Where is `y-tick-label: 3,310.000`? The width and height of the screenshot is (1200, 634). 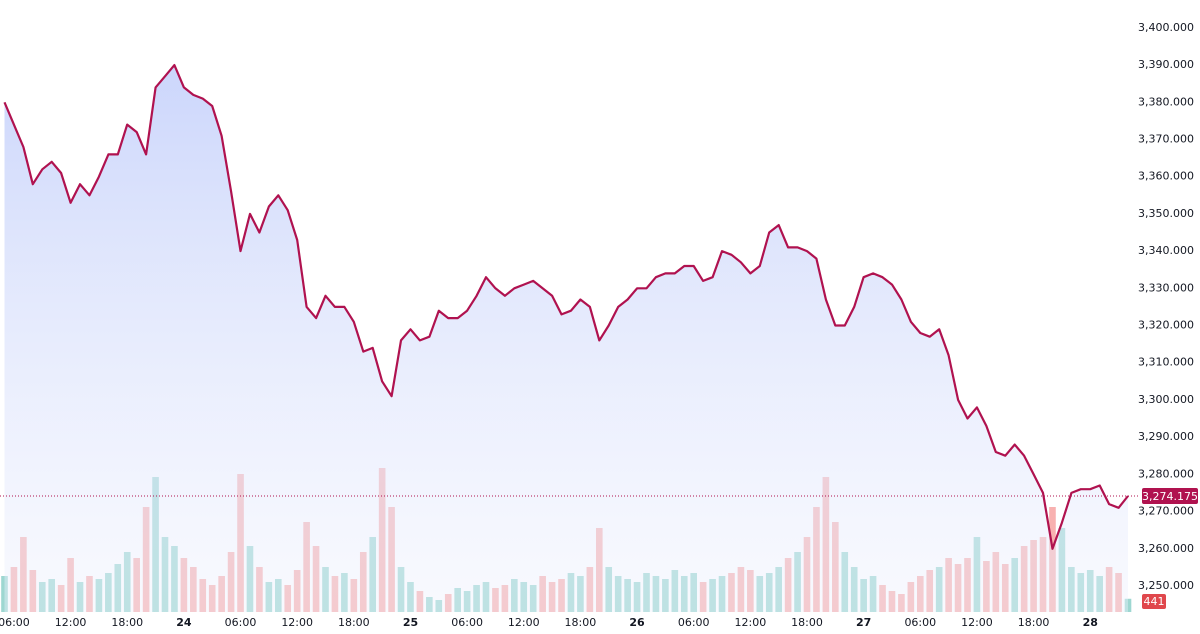
y-tick-label: 3,310.000 is located at coordinates (1166, 362).